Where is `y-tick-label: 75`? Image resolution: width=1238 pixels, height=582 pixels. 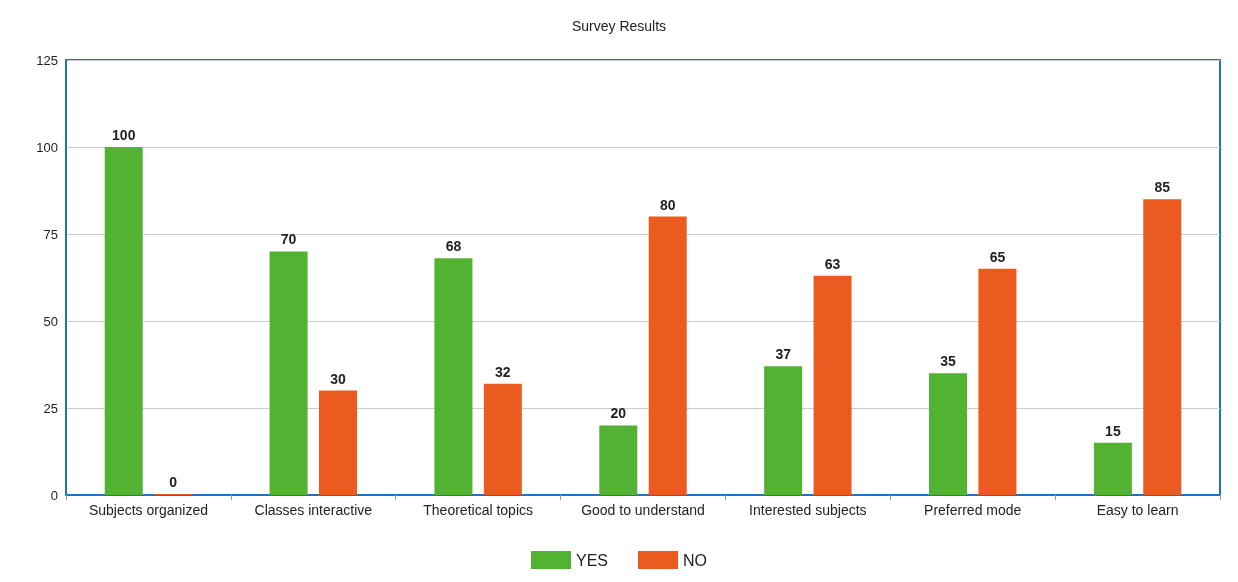
y-tick-label: 75 is located at coordinates (50, 234).